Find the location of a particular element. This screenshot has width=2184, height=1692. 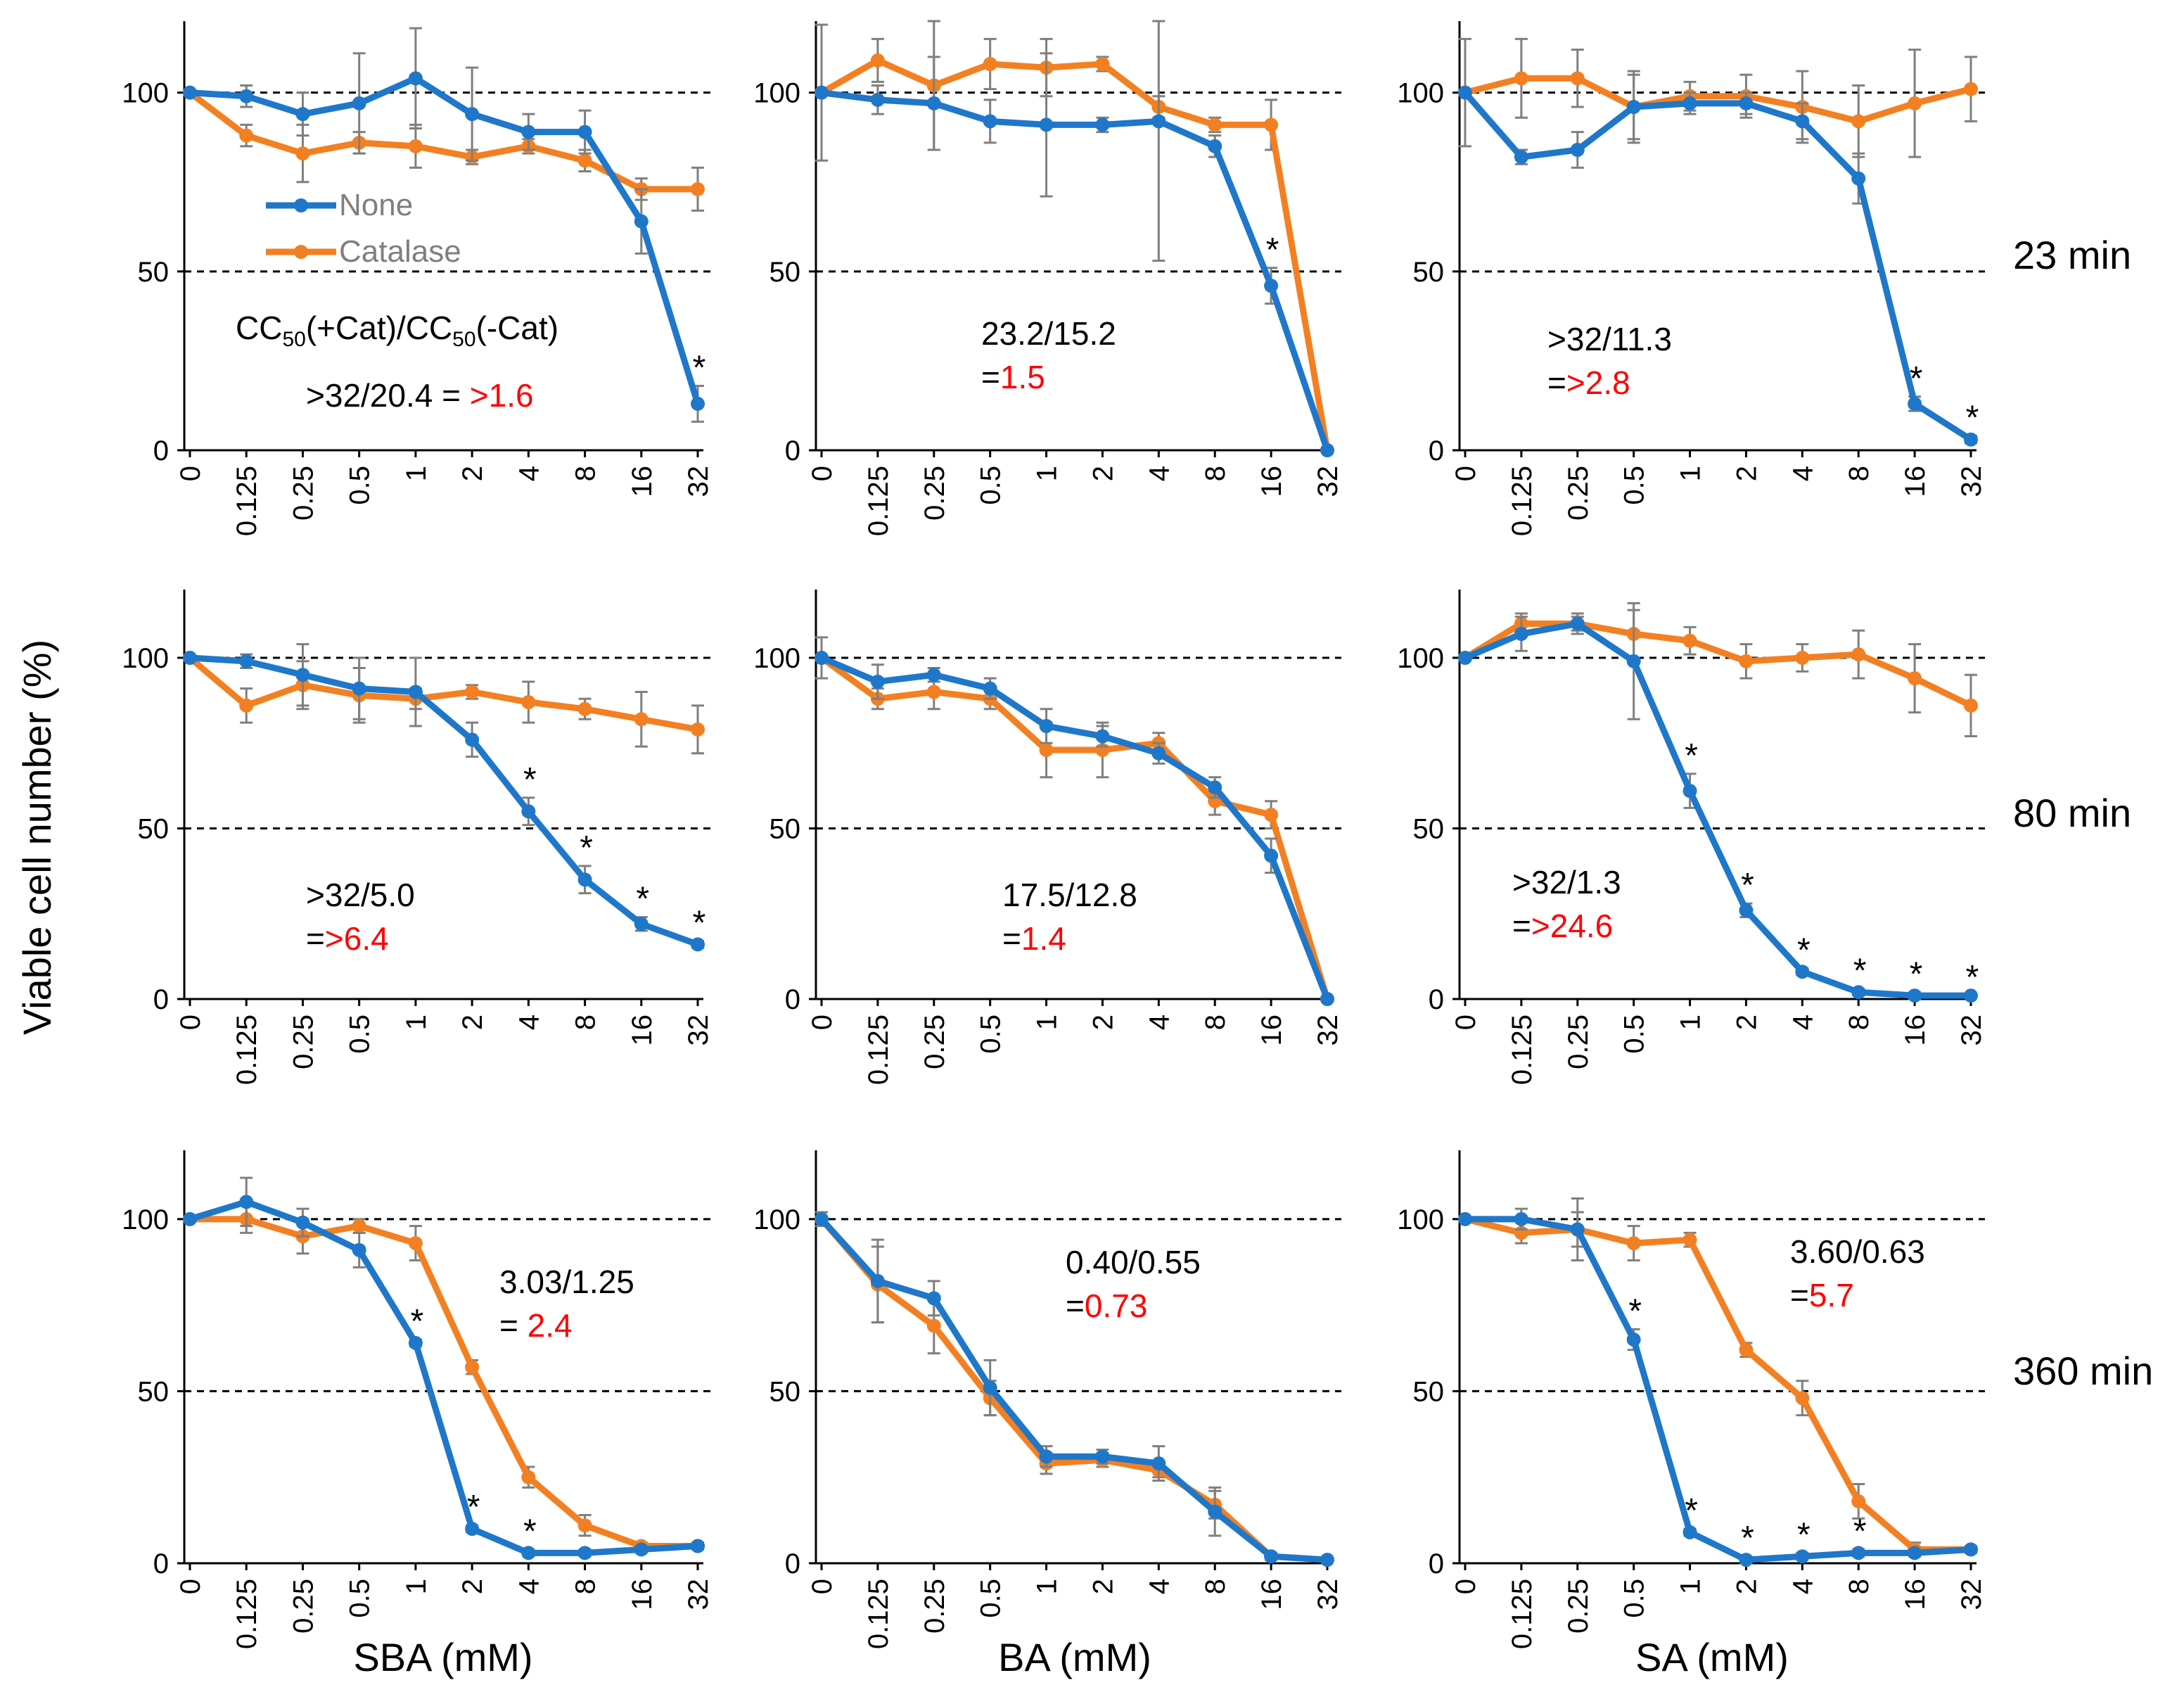

cc50-ratio-values: 23.2/15.2 is located at coordinates (1048, 333).